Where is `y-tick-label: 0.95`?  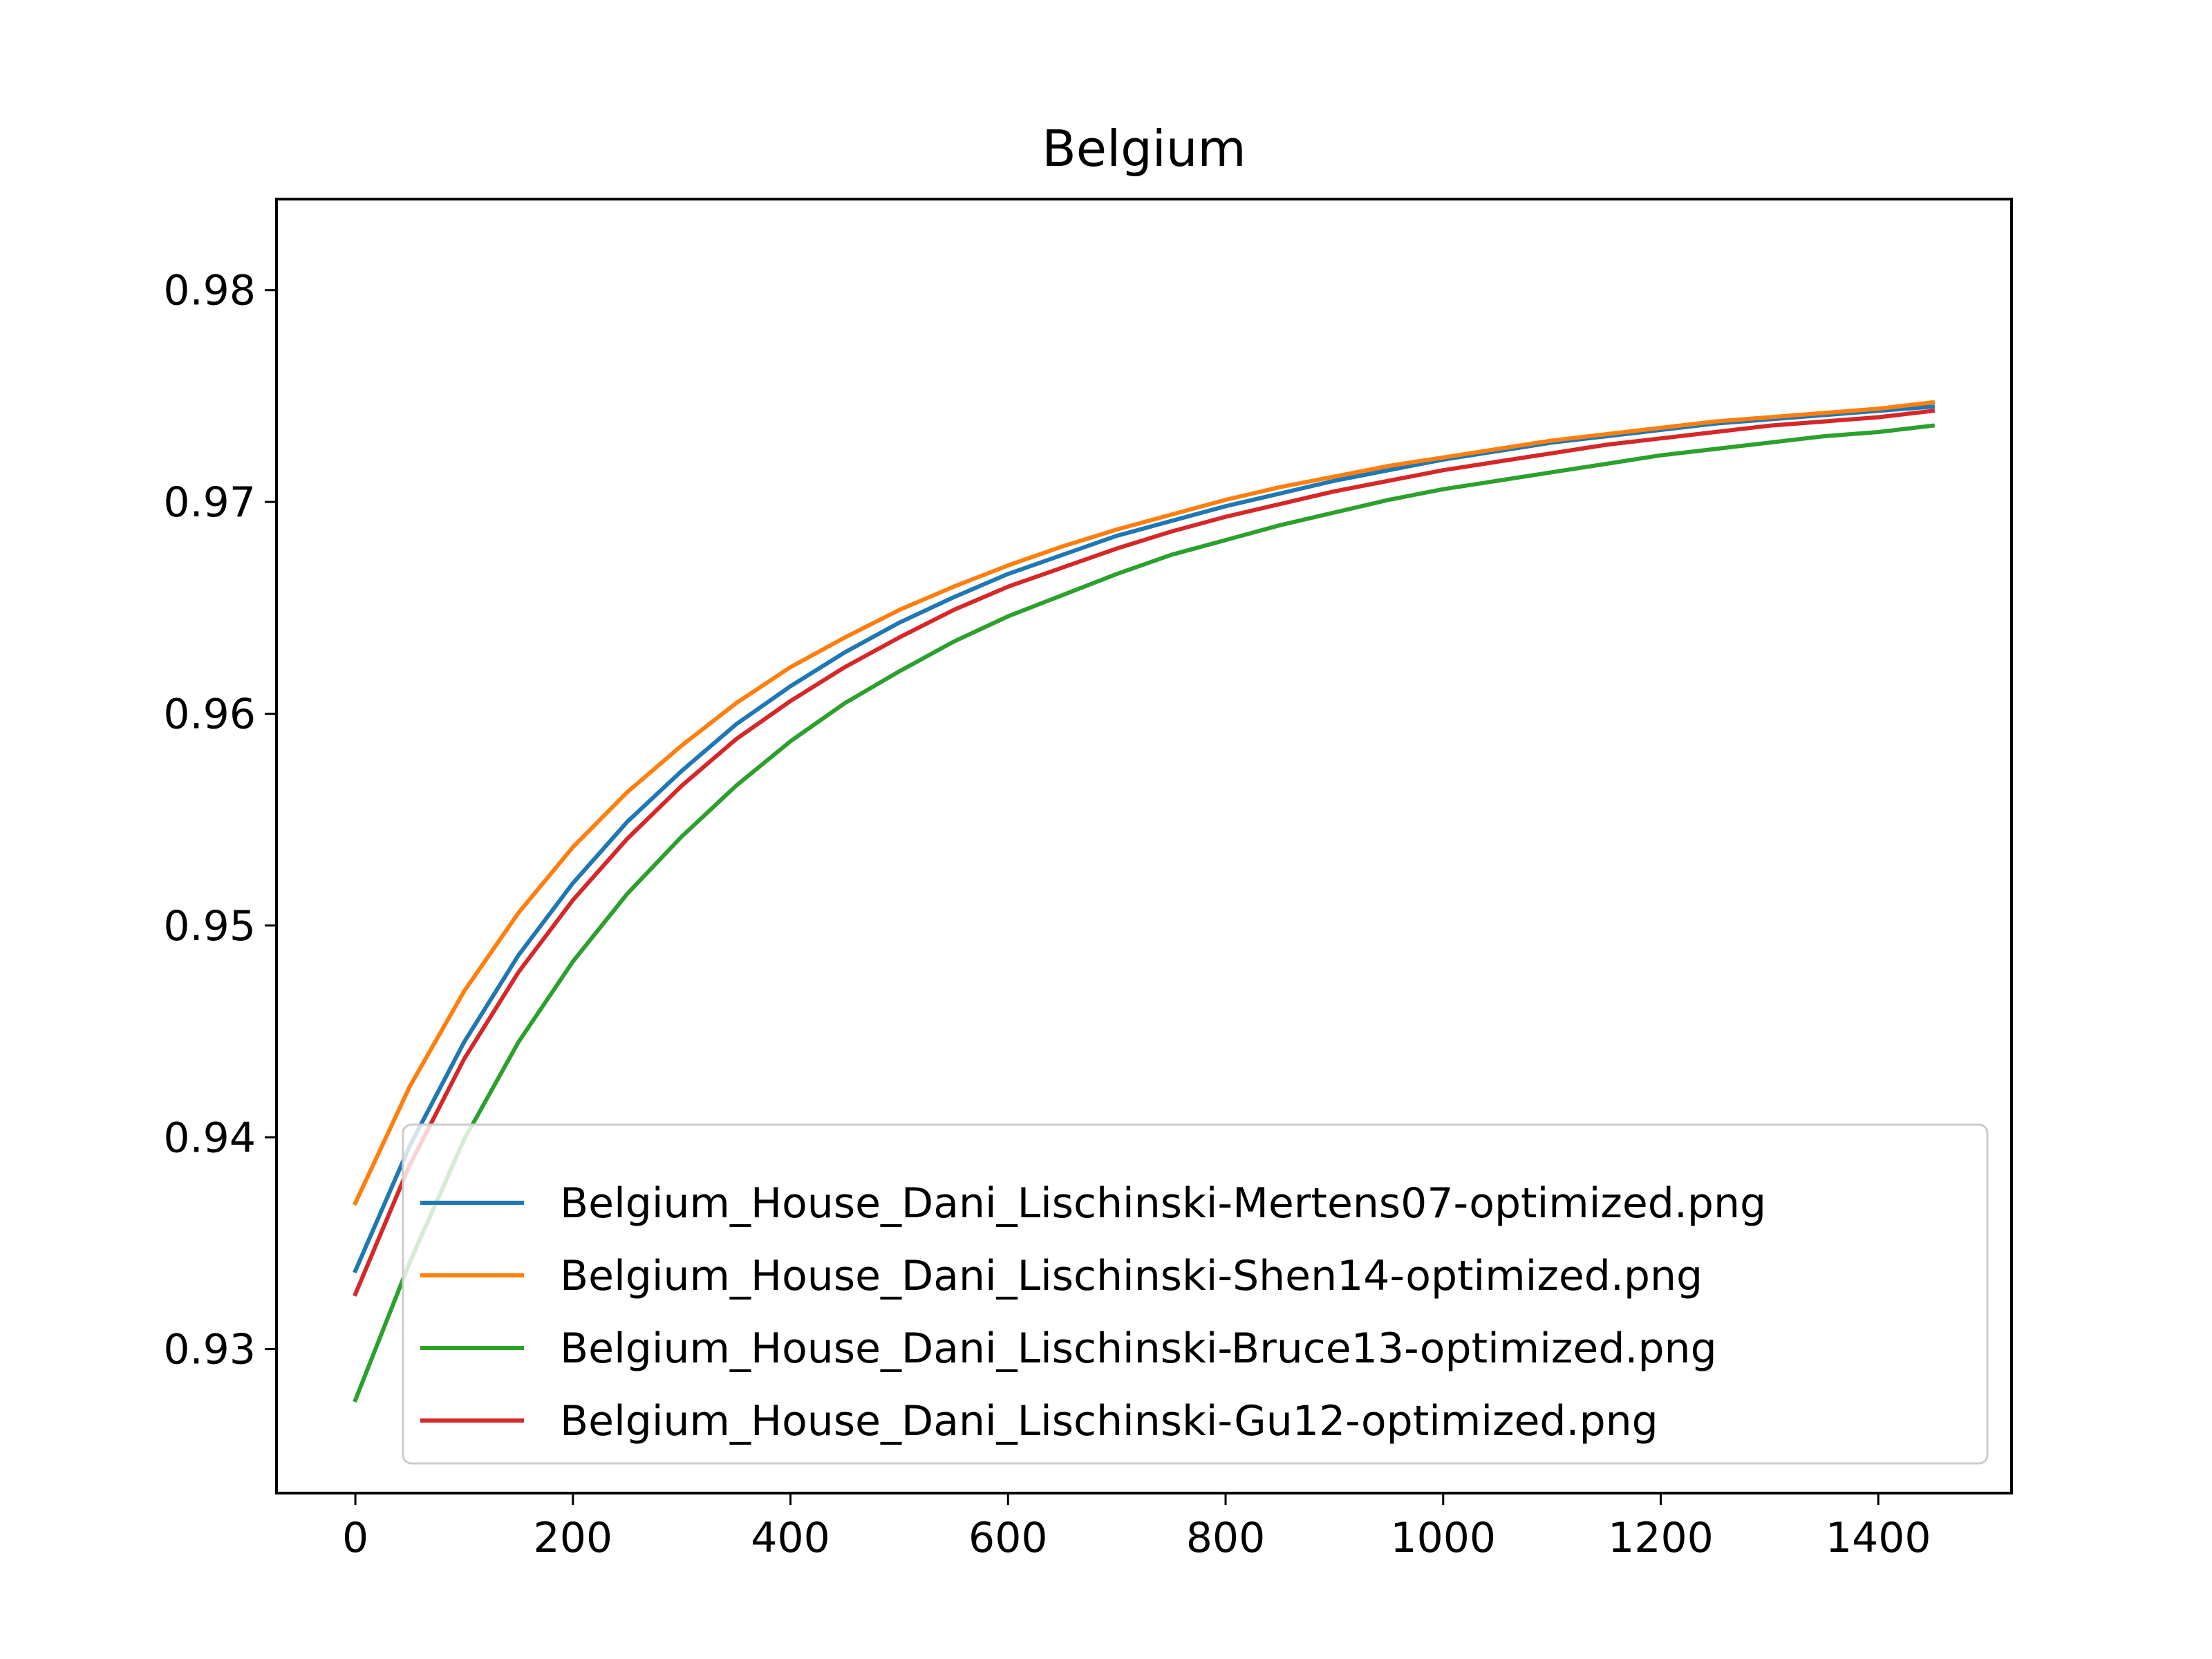 y-tick-label: 0.95 is located at coordinates (209, 926).